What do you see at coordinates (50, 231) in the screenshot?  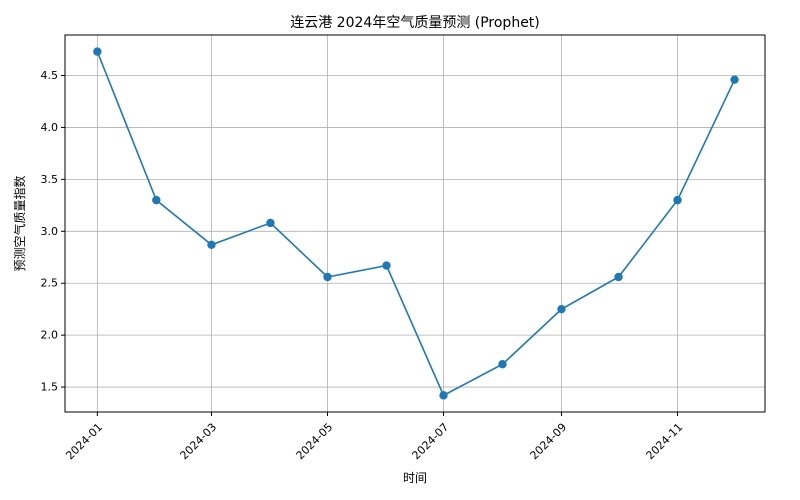 I see `y-tick-label: 3.0` at bounding box center [50, 231].